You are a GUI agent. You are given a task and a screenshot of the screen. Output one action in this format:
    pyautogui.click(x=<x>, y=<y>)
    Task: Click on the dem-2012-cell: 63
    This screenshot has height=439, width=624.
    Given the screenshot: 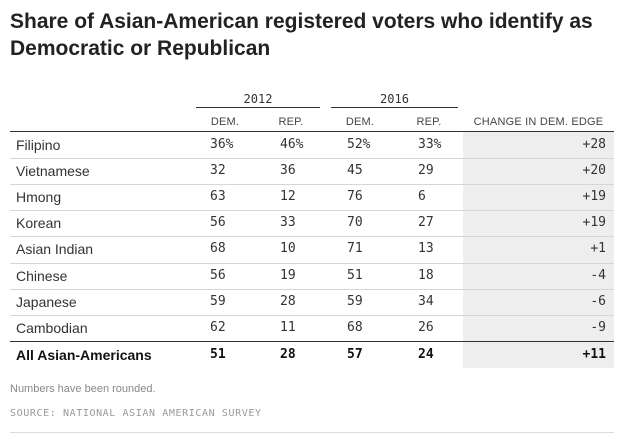 What is the action you would take?
    pyautogui.click(x=218, y=197)
    